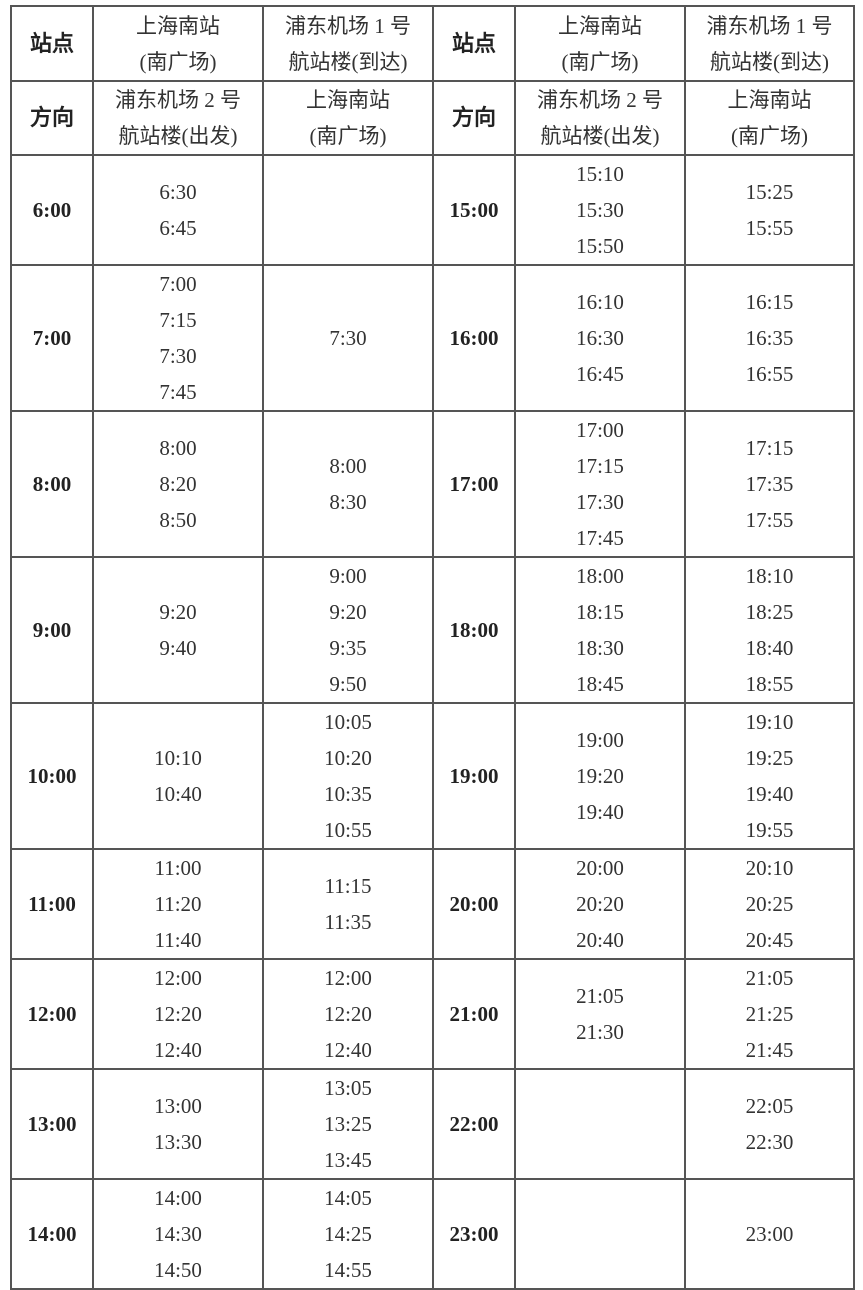  I want to click on departure-time: 8:20, so click(178, 484).